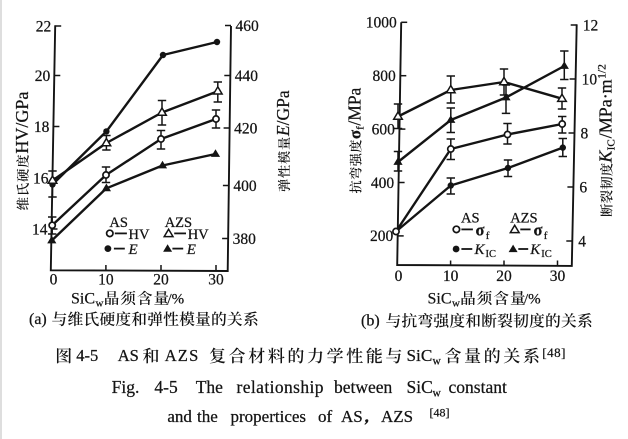 The image size is (628, 439). Describe the element at coordinates (585, 133) in the screenshot. I see `svg-text: 8` at that location.